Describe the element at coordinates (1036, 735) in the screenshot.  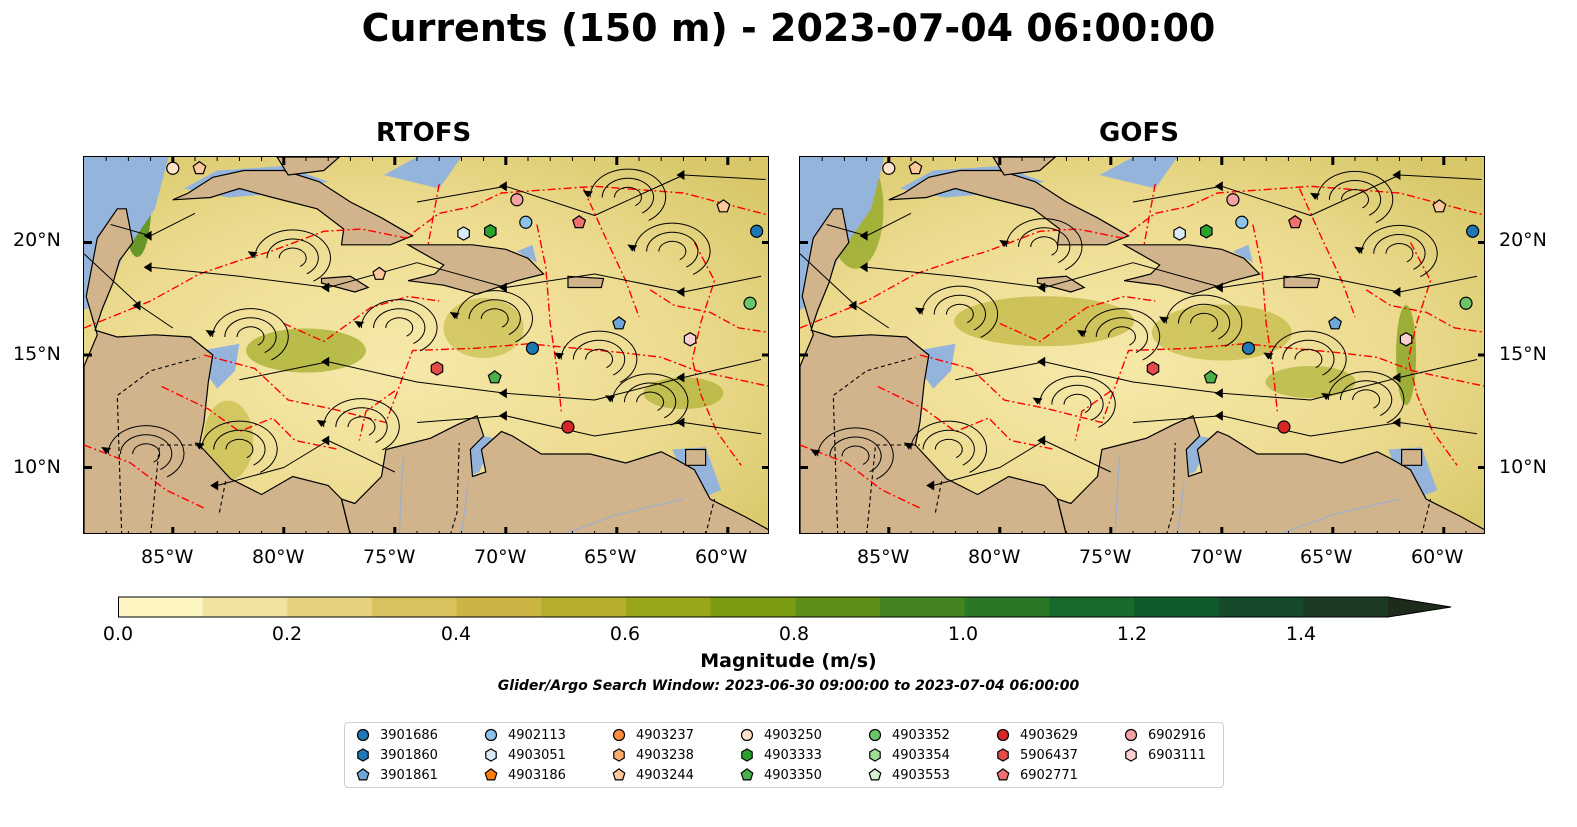
I see `legend-item: 4903629` at that location.